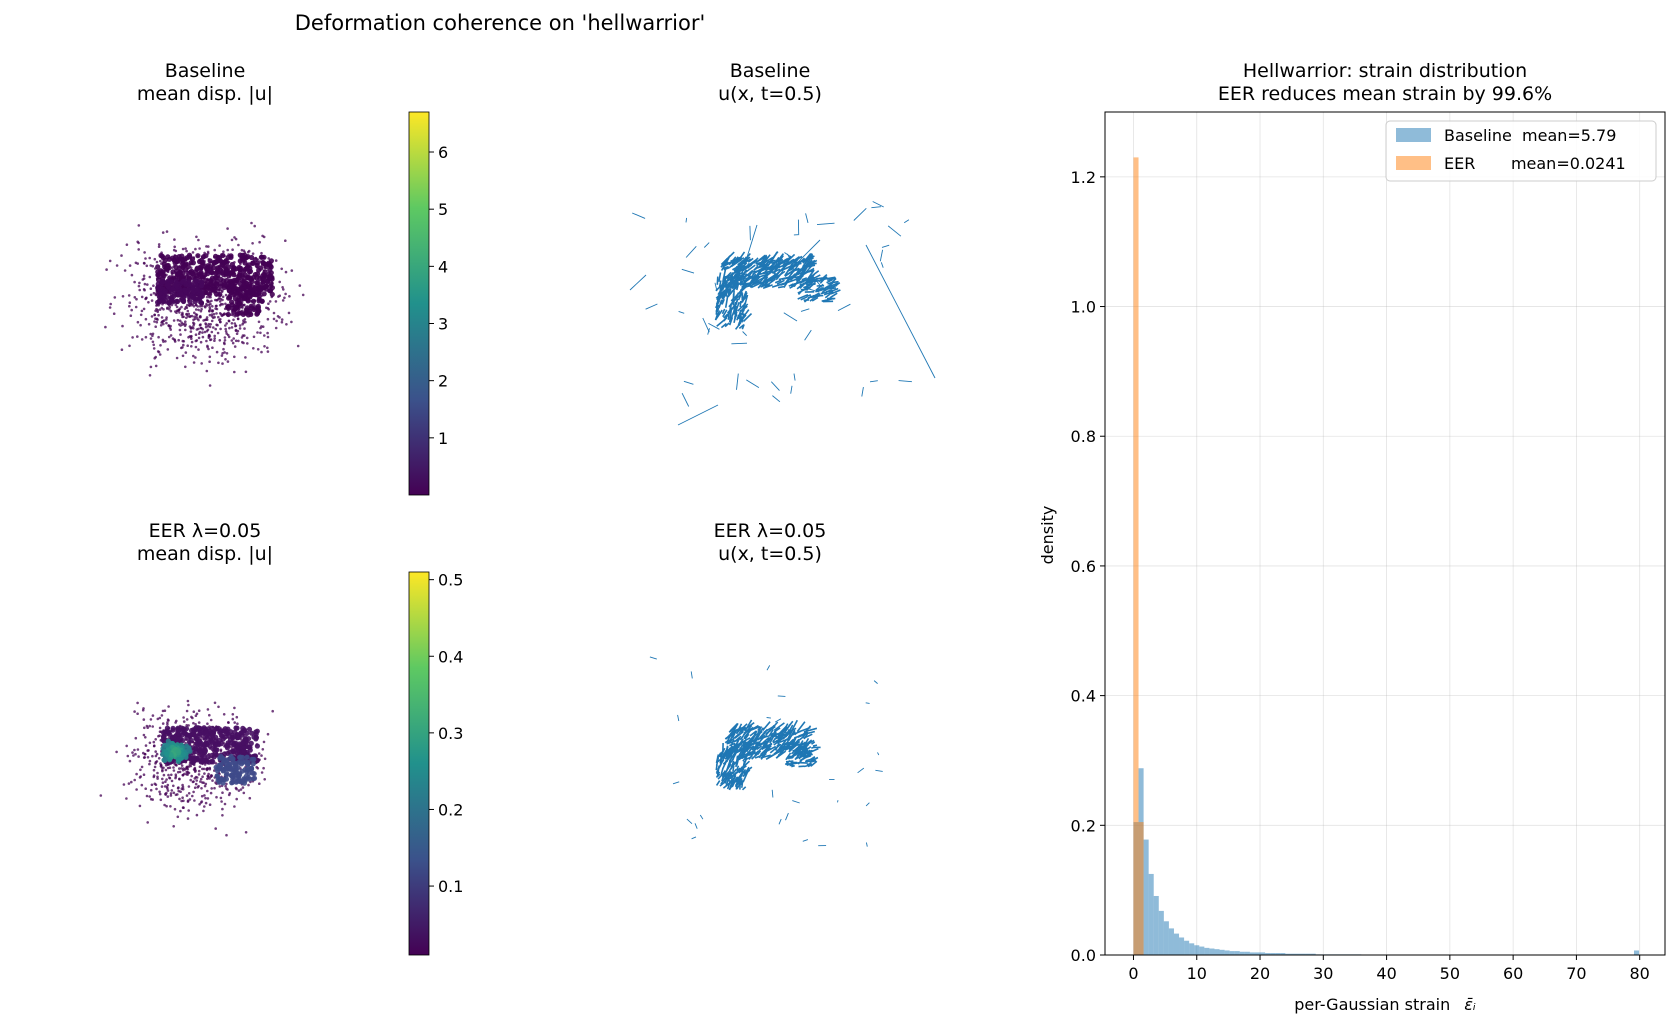  What do you see at coordinates (1385, 94) in the screenshot?
I see `histogram-title-line2: EER reduces mean strain by 99.6%` at bounding box center [1385, 94].